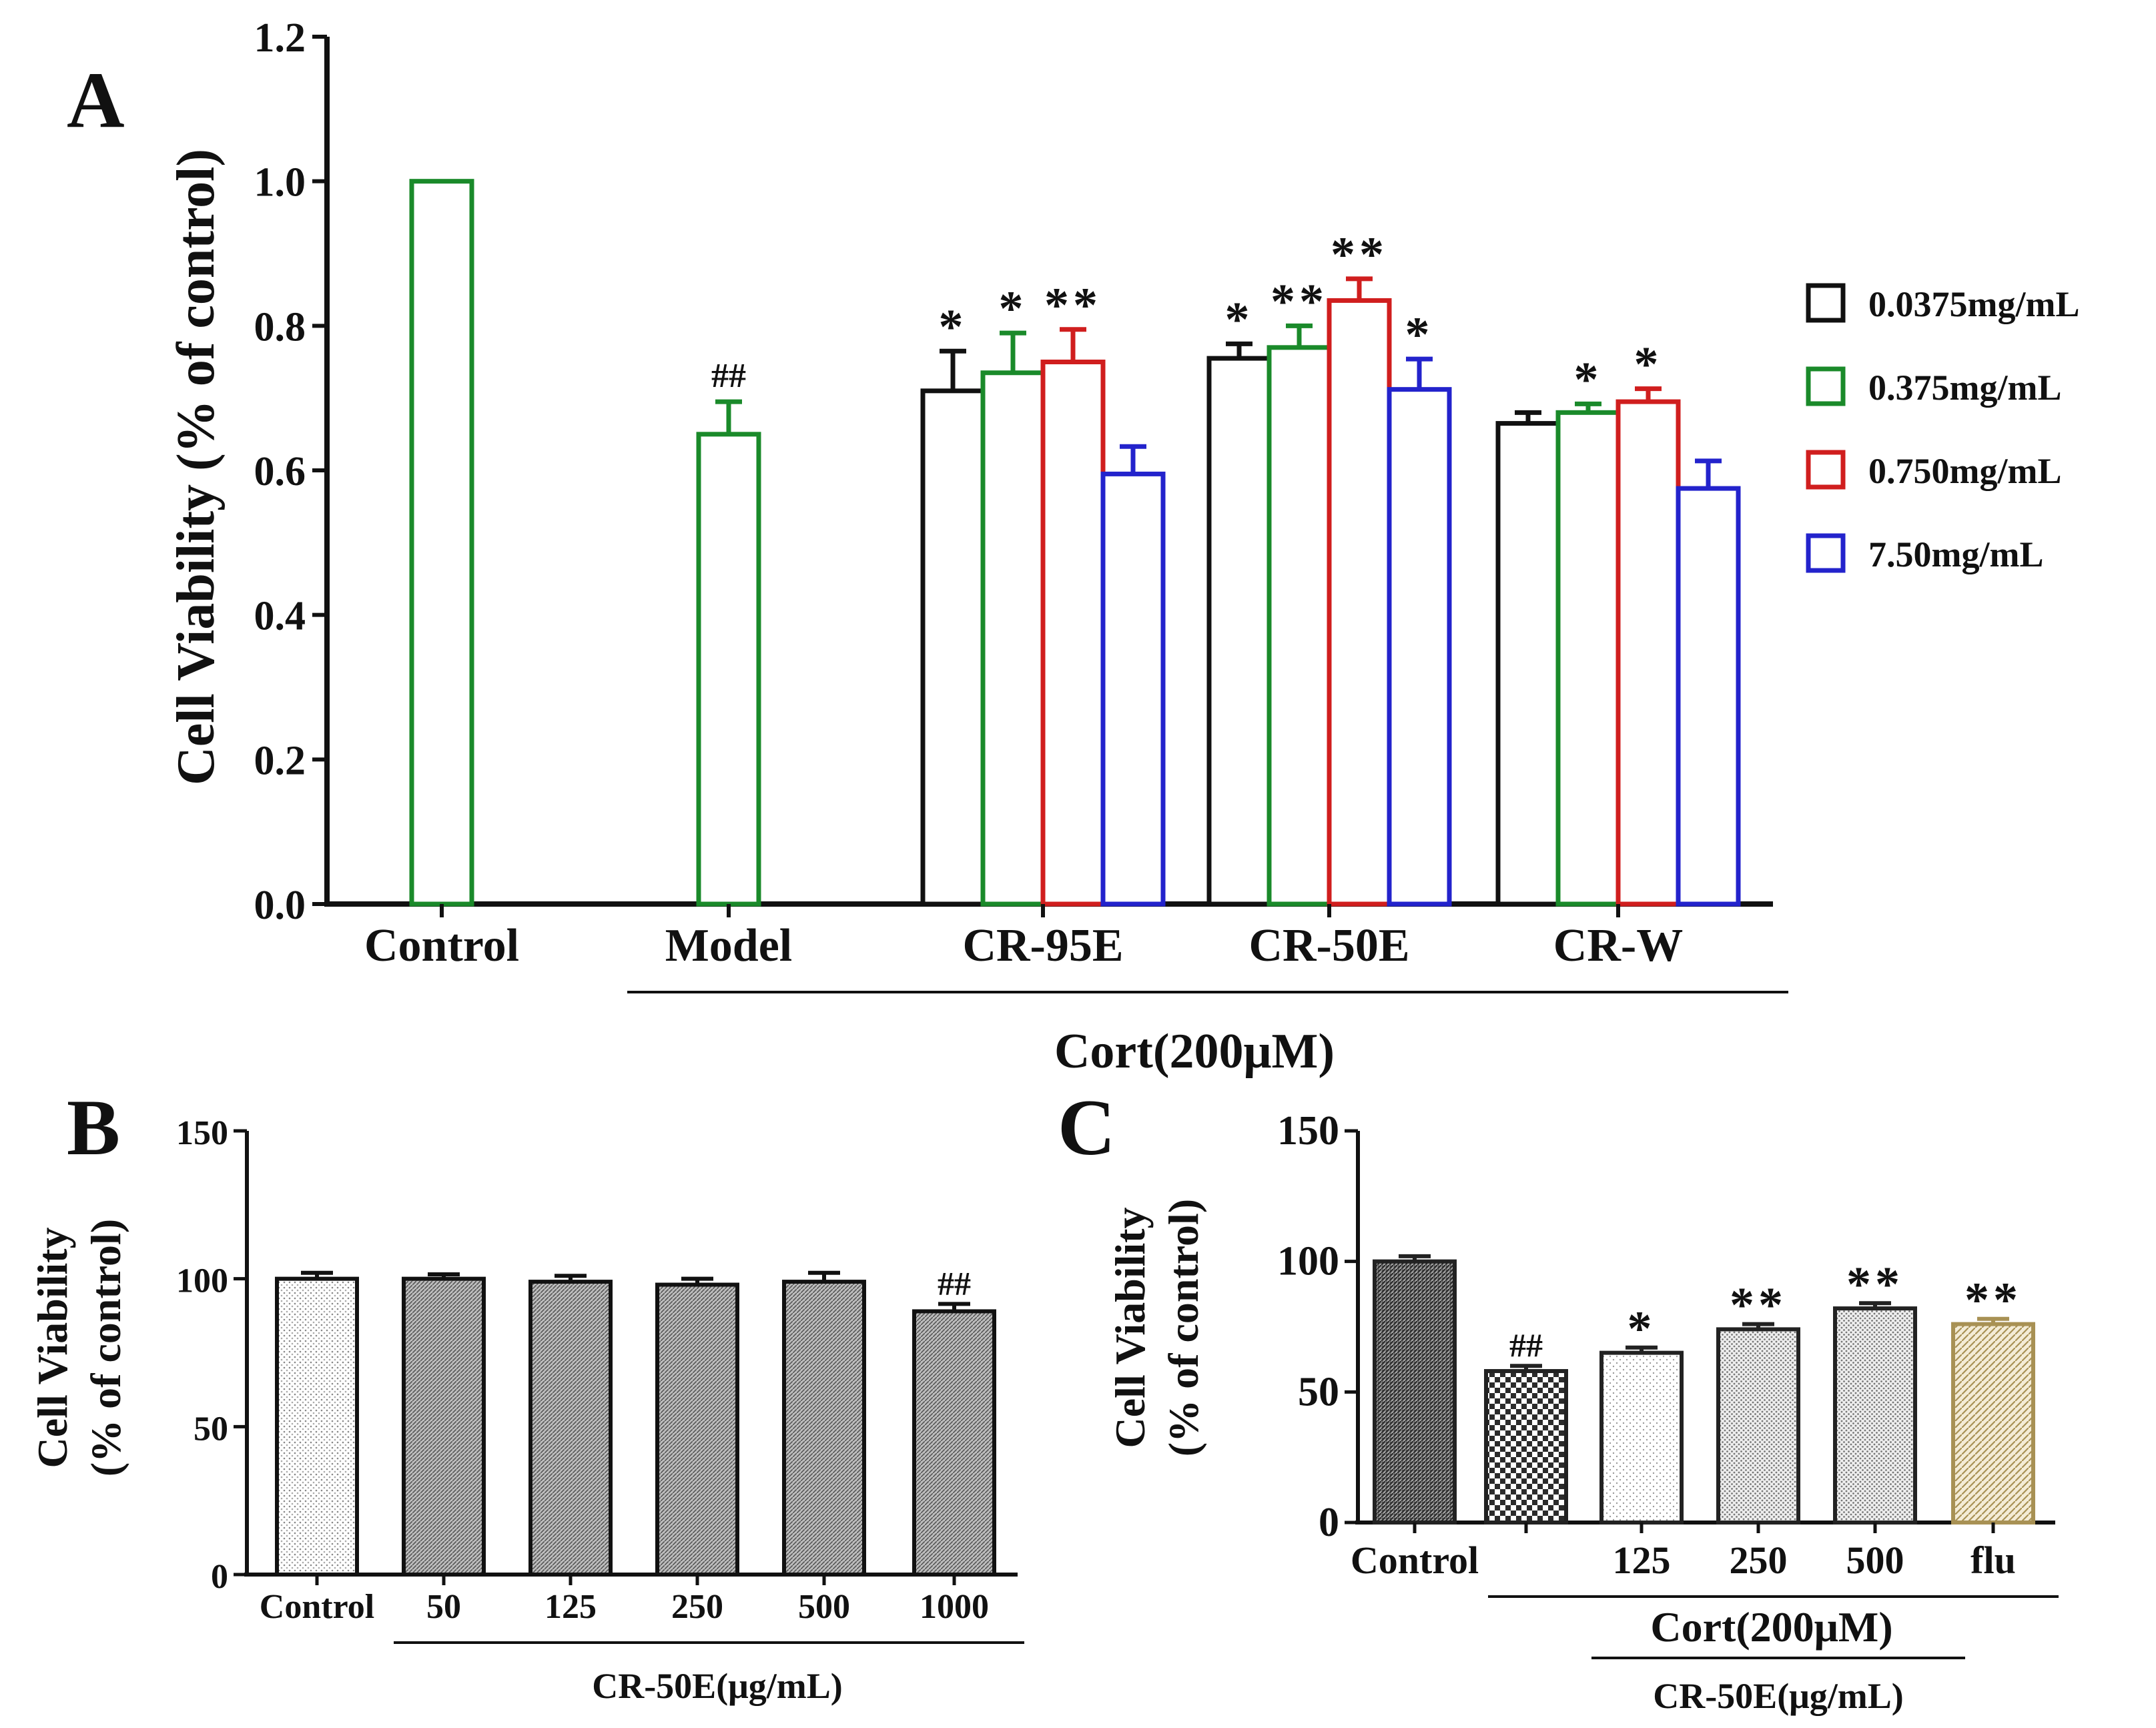 The width and height of the screenshot is (2156, 1728). Describe the element at coordinates (443, 1607) in the screenshot. I see `panel-b-x-tick-label: 50` at that location.